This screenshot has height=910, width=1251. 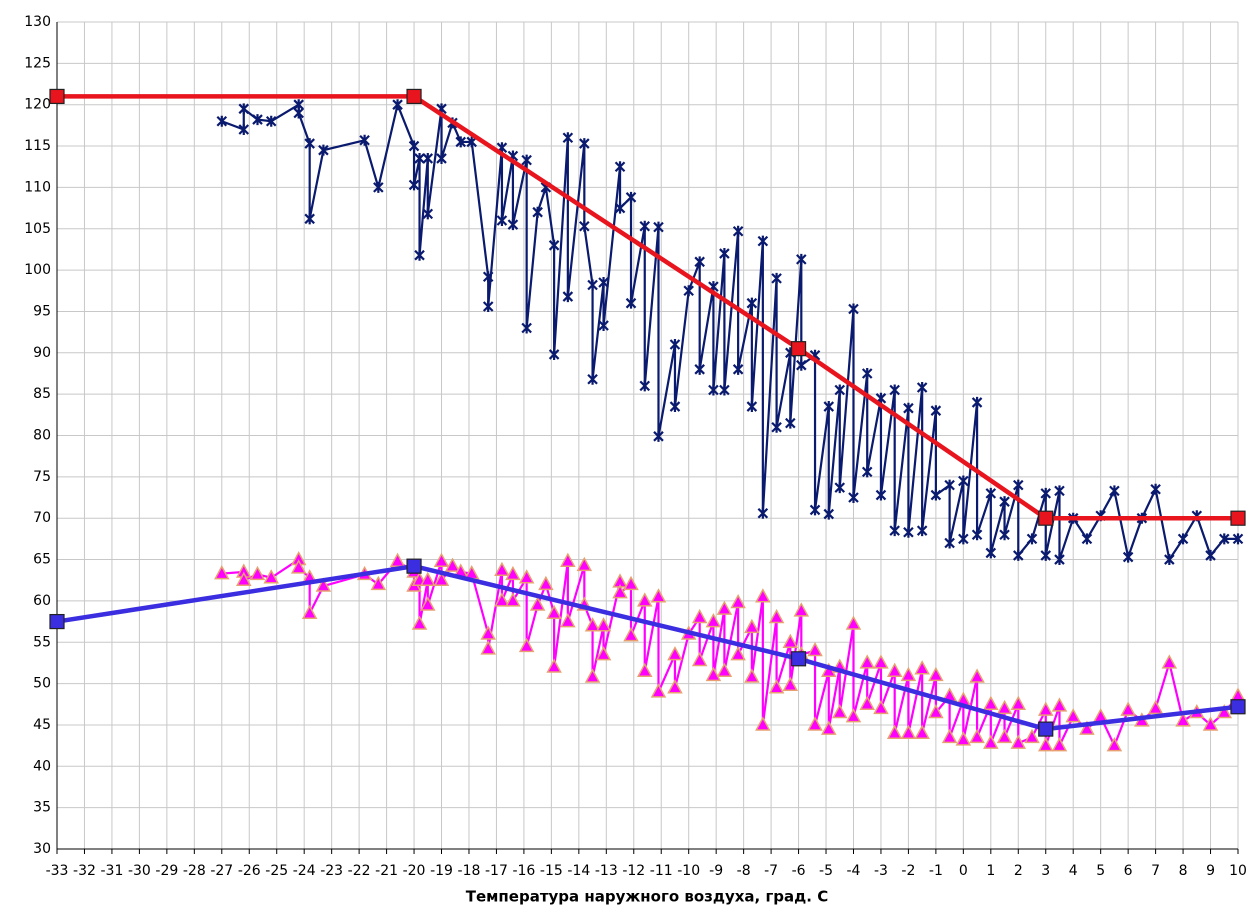 I want to click on x-tick-label: 1, so click(x=990, y=871).